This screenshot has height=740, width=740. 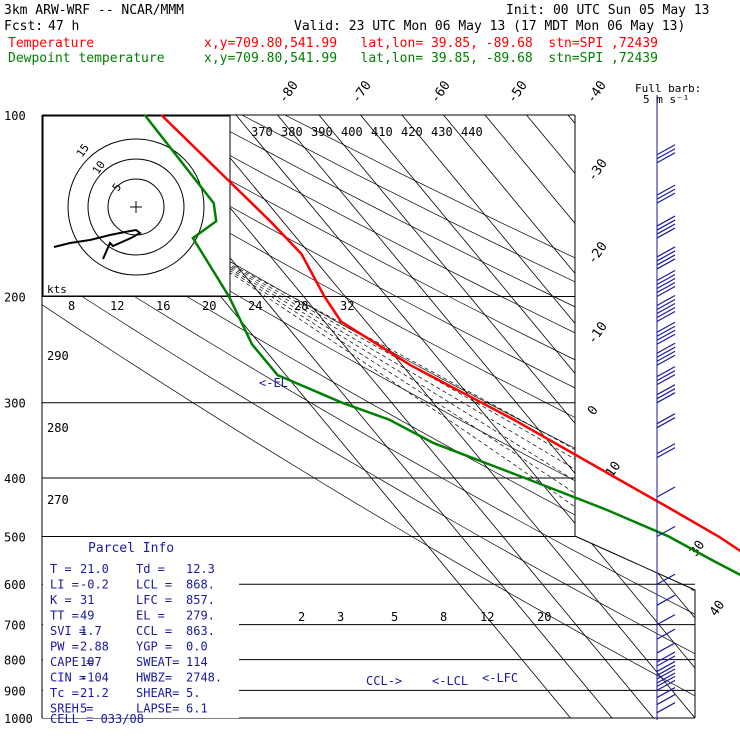 I want to click on mixing-ratio-top-label: 24, so click(x=255, y=306).